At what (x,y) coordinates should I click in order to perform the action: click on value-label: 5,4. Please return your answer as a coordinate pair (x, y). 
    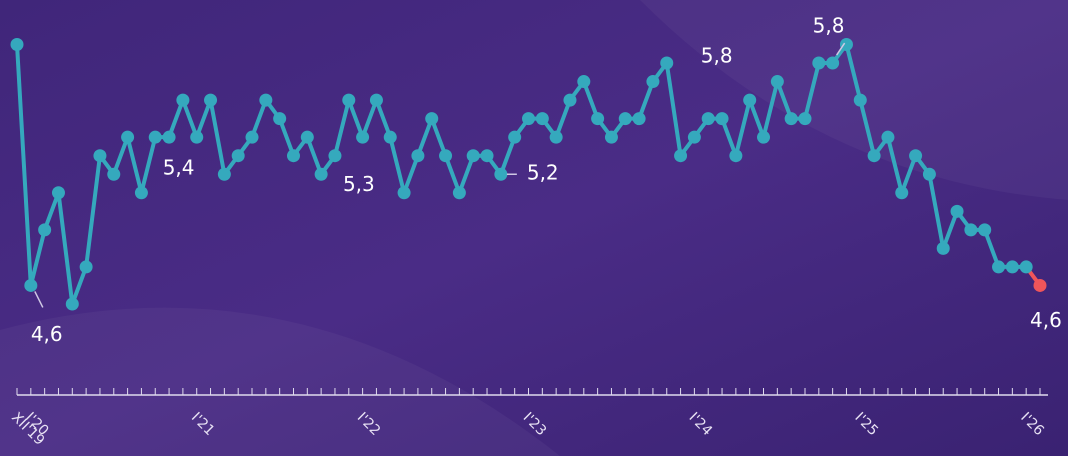
    Looking at the image, I should click on (179, 168).